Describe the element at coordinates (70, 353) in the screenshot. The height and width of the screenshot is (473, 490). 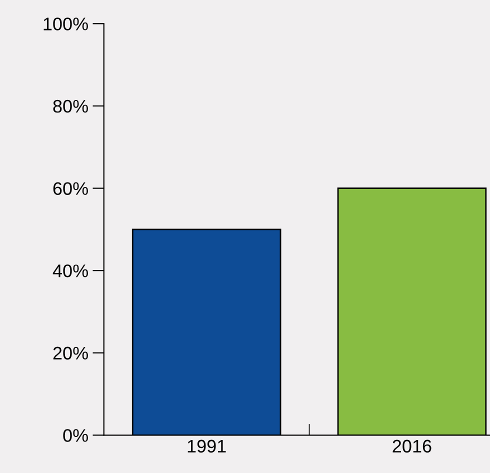
I see `y-tick-label: 20%` at that location.